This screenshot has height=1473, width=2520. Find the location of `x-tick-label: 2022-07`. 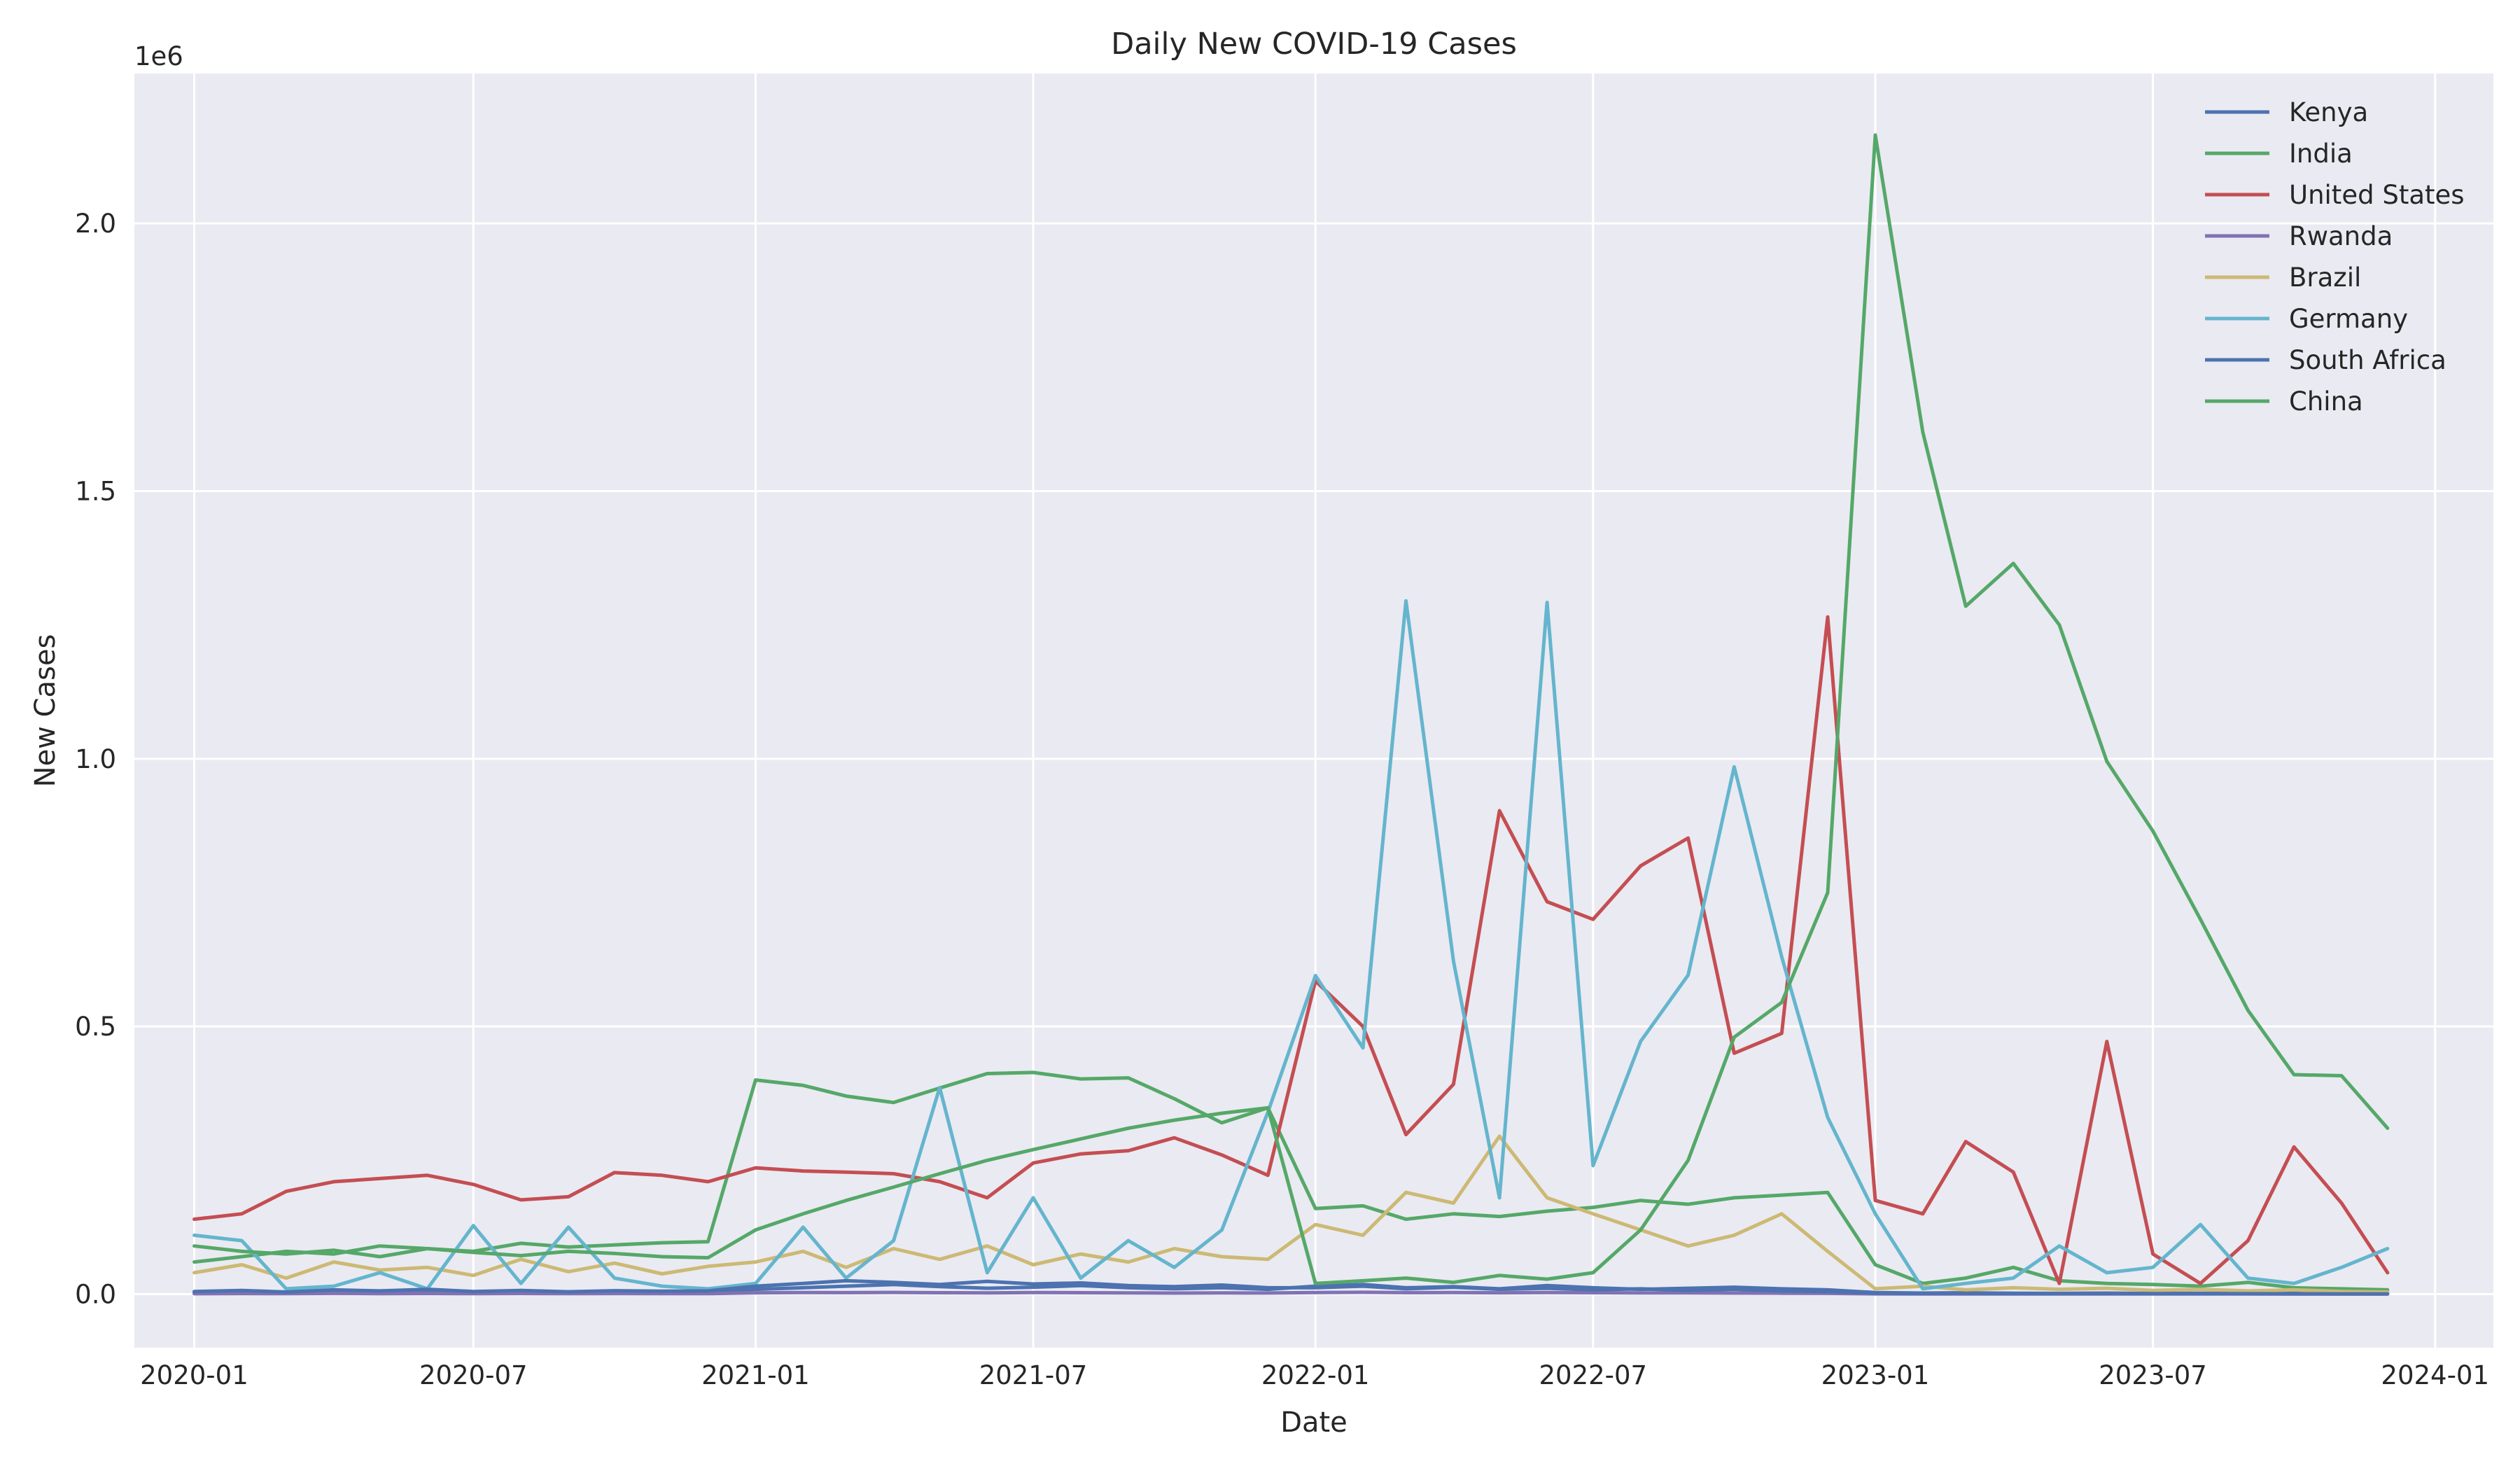

x-tick-label: 2022-07 is located at coordinates (1593, 1375).